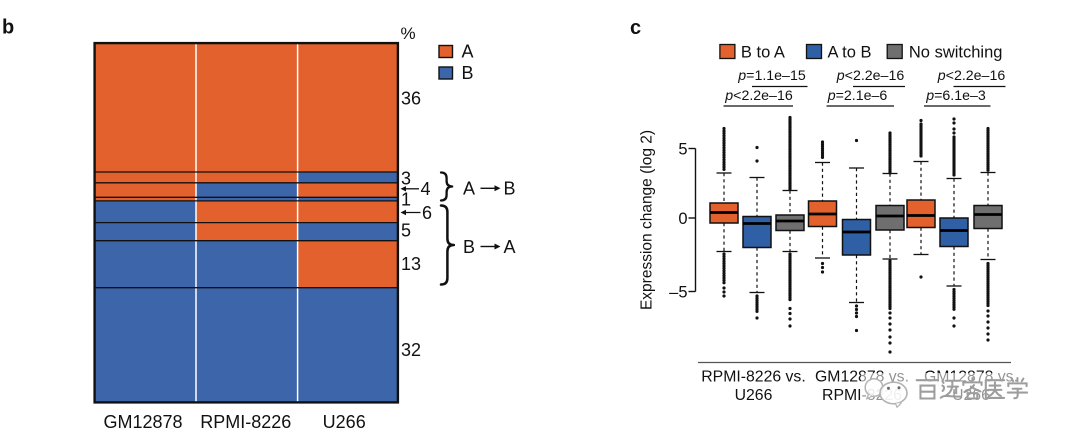 This screenshot has height=442, width=1080. I want to click on svg-text: 0, so click(682, 219).